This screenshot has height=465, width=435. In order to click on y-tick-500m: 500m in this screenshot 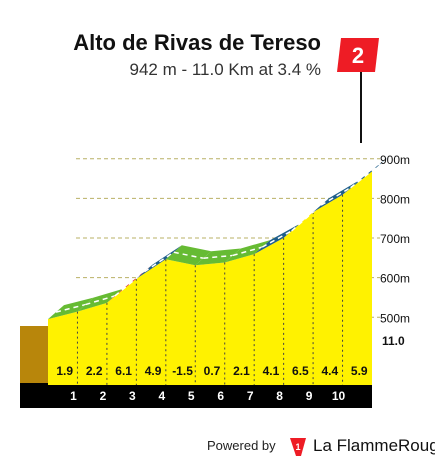, I will do `click(395, 318)`.